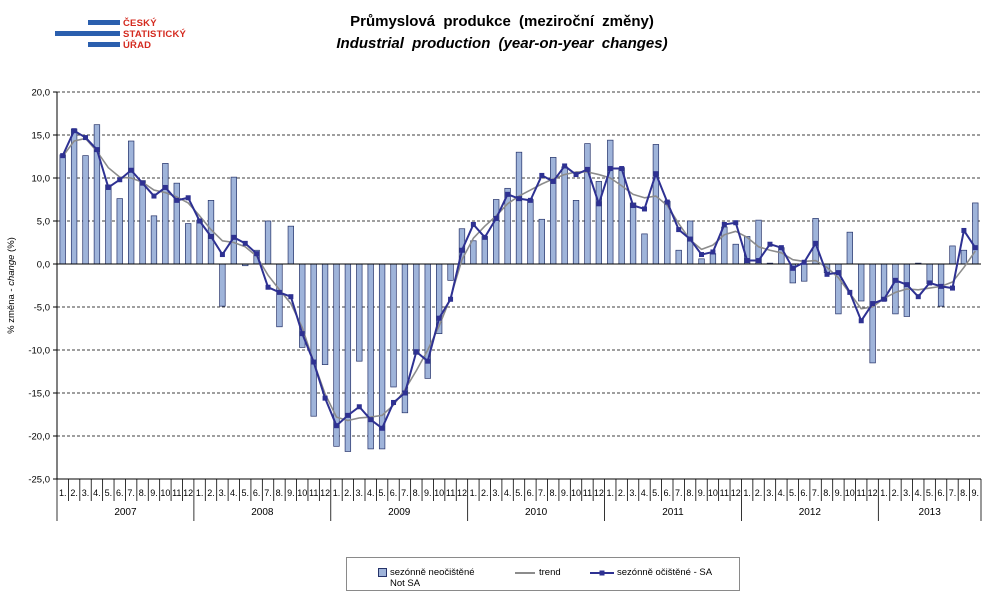  Describe the element at coordinates (602, 573) in the screenshot. I see `legend-sa-marker` at that location.